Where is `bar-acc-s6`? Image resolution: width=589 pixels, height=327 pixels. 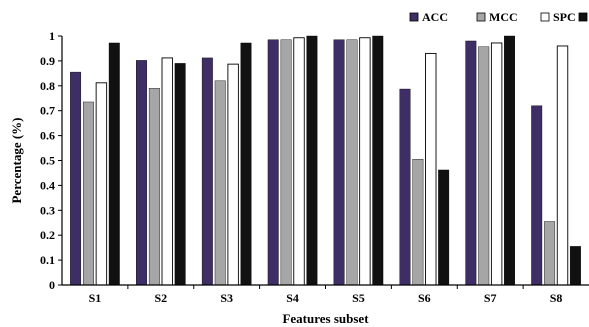 bar-acc-s6 is located at coordinates (405, 187).